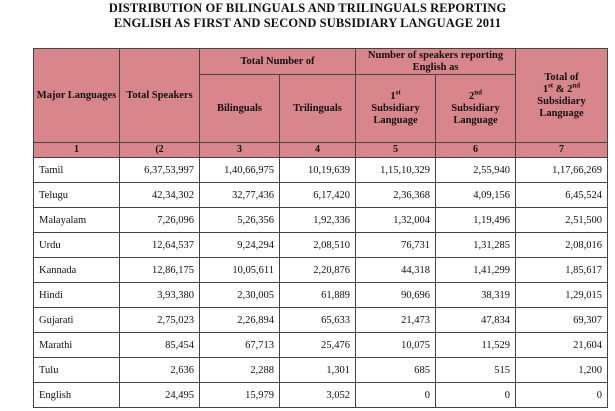  Describe the element at coordinates (76, 195) in the screenshot. I see `language-cell: Telugu` at that location.